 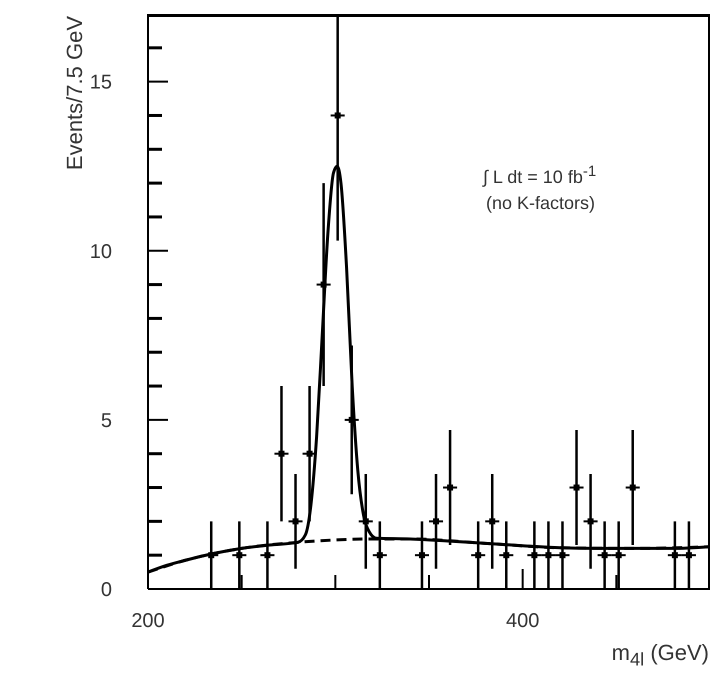 What do you see at coordinates (539, 175) in the screenshot?
I see `annotation: ∫ L dt = 10 fb$^{-1}$` at bounding box center [539, 175].